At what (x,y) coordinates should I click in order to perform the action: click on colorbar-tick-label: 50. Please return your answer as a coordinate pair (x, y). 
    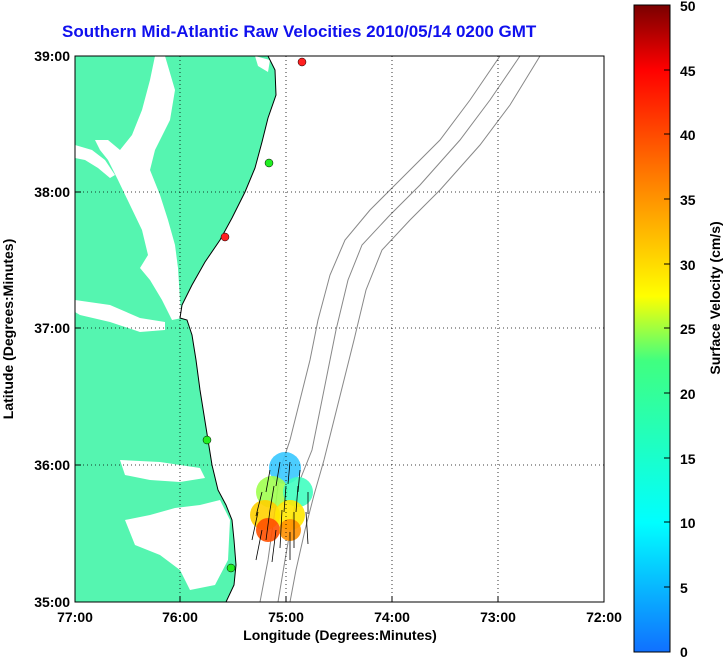
    Looking at the image, I should click on (688, 7).